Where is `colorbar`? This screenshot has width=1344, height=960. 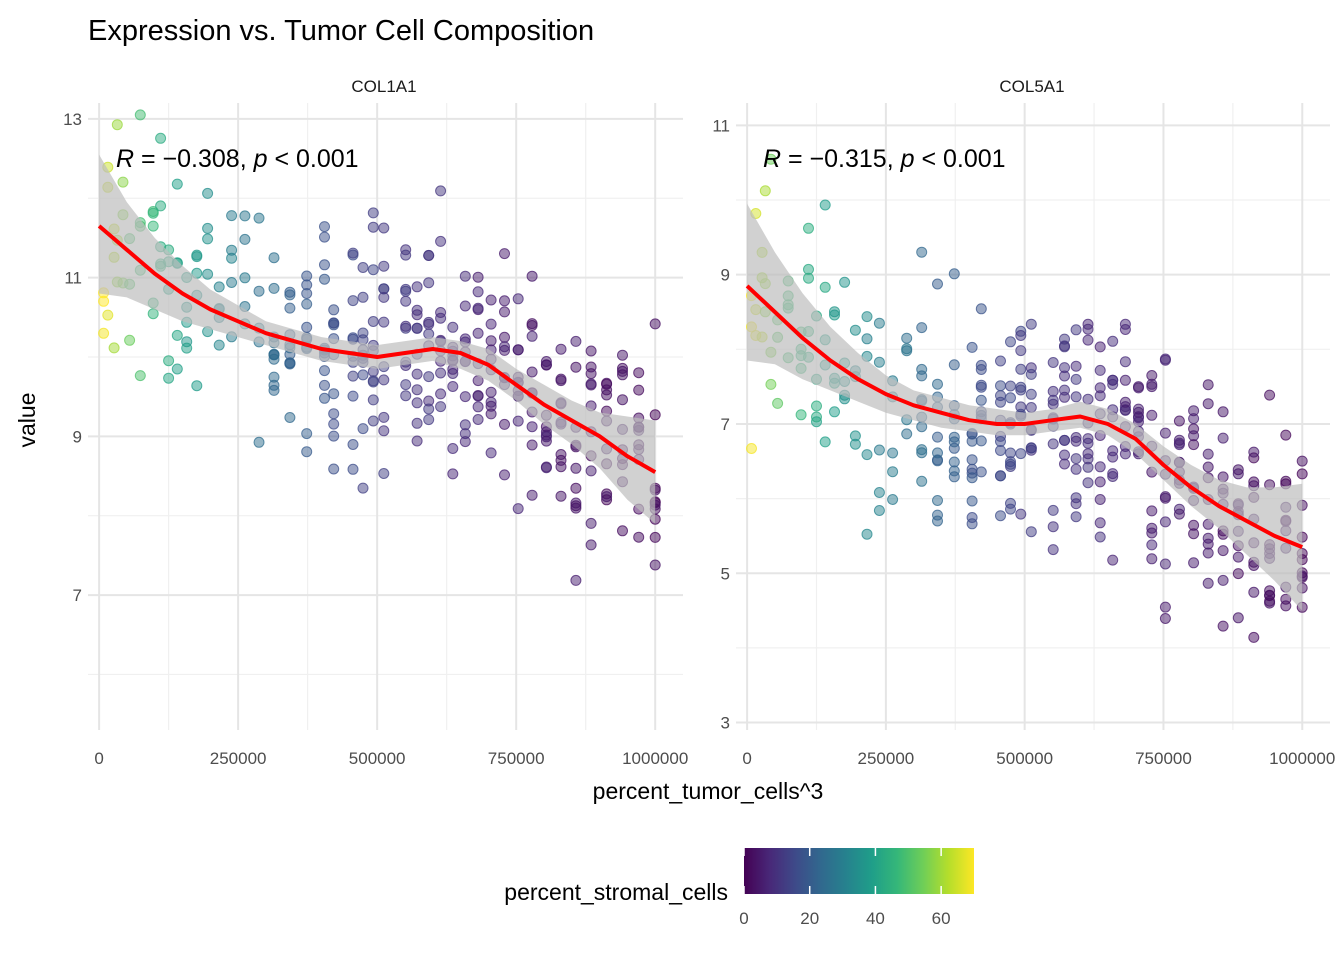
colorbar is located at coordinates (859, 871).